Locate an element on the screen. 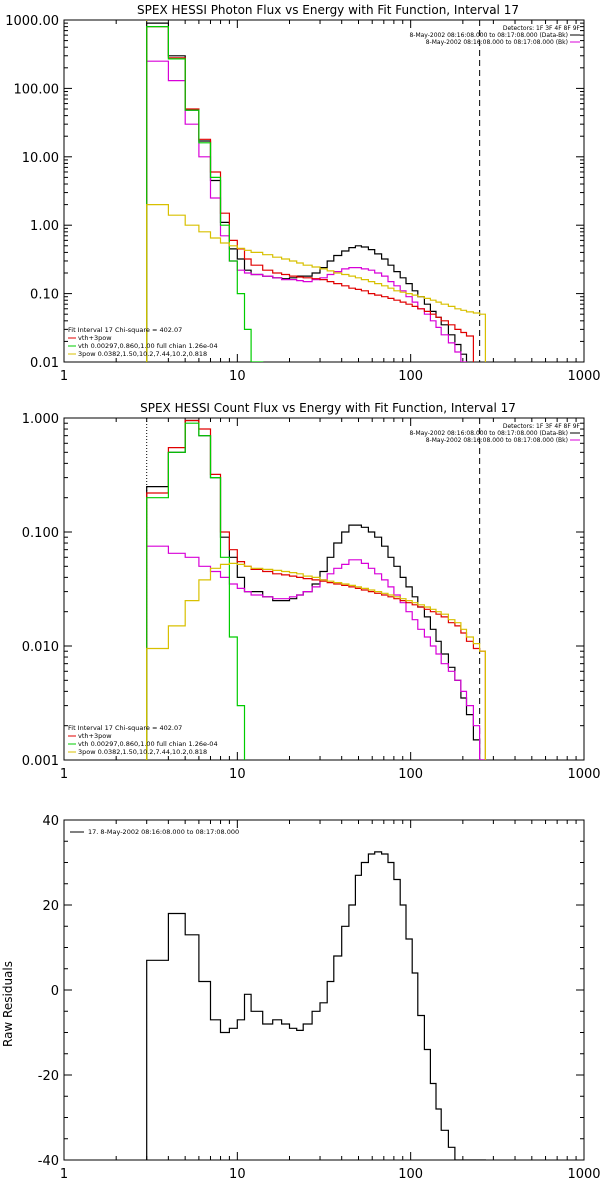  y-tick-label: 40 is located at coordinates (50, 821).